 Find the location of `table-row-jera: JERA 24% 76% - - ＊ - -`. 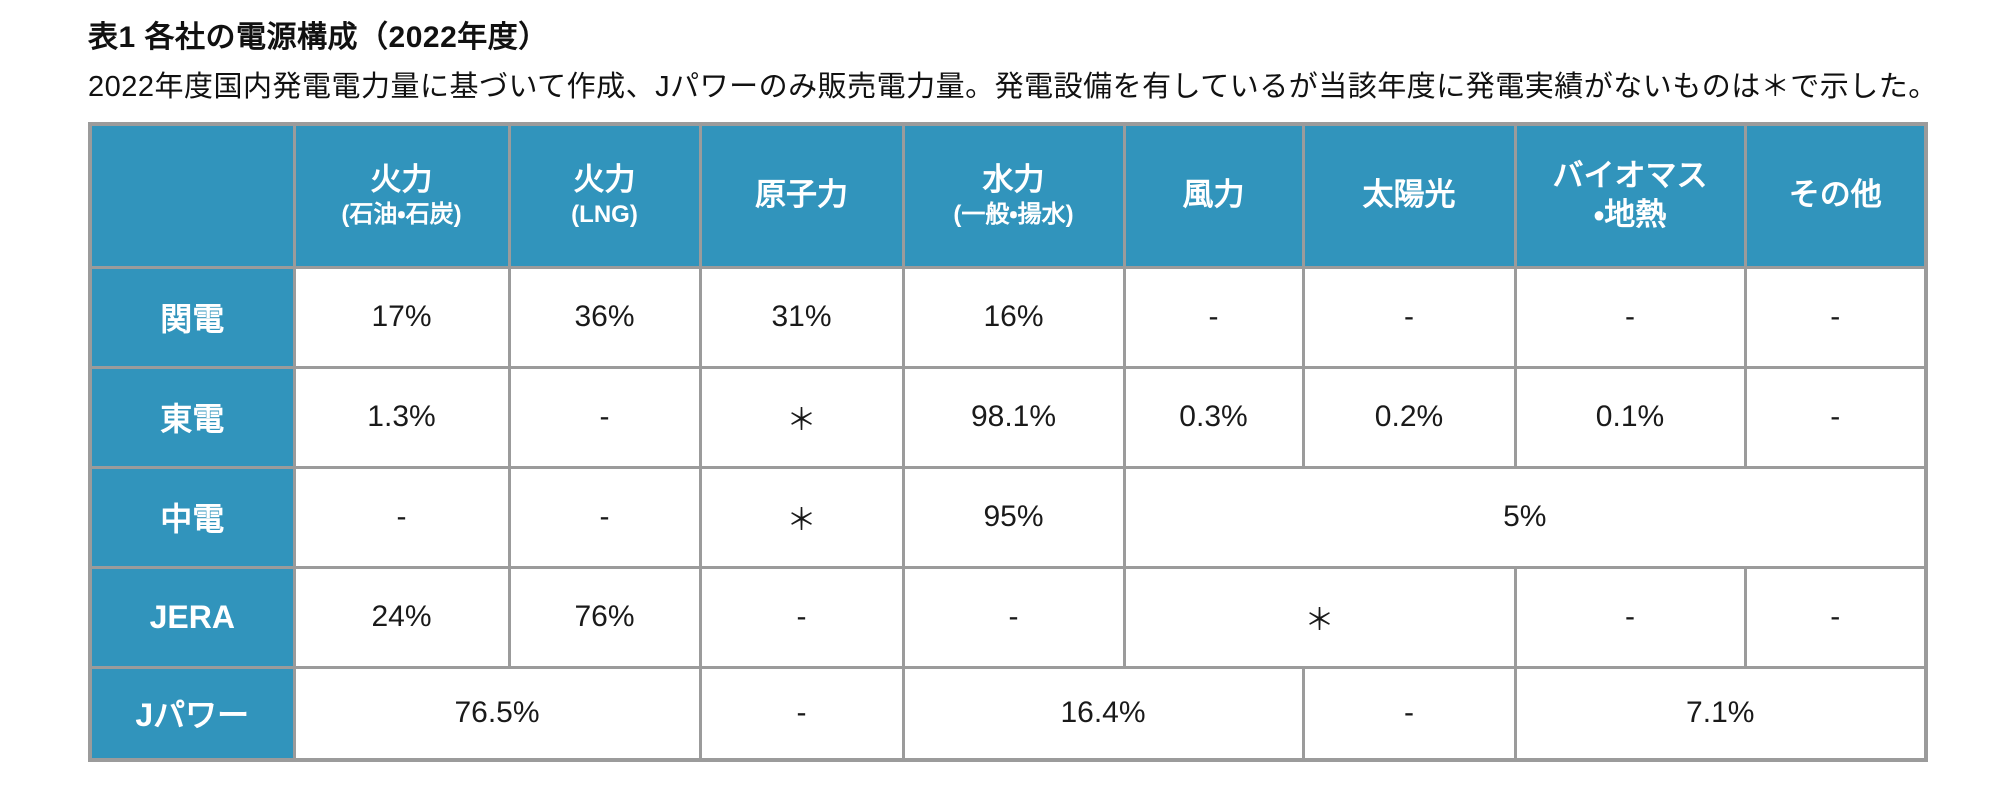

table-row-jera: JERA 24% 76% - - ＊ - - is located at coordinates (1008, 617).